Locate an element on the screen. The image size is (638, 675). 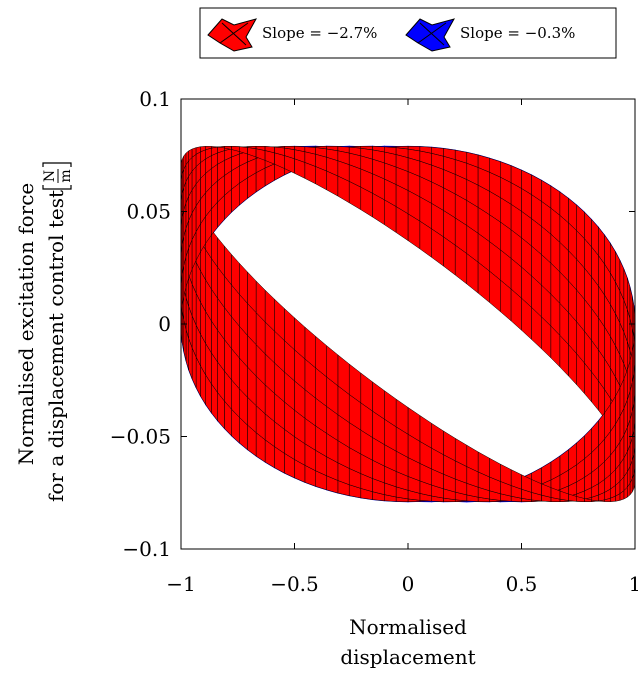
x-axis-label-line-2: displacement is located at coordinates (407, 657).